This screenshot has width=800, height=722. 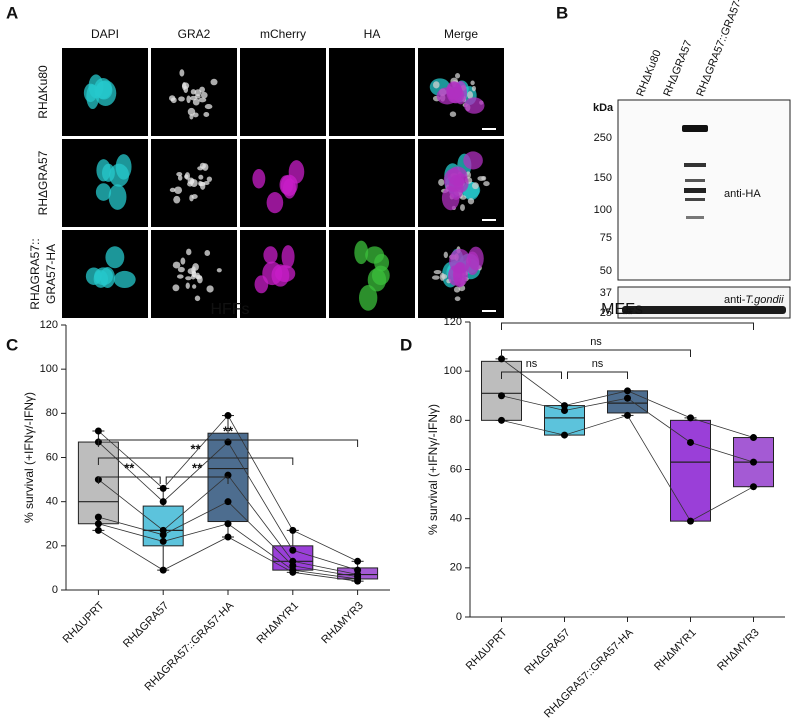 I want to click on chart-title: HFFs, so click(x=229, y=309).